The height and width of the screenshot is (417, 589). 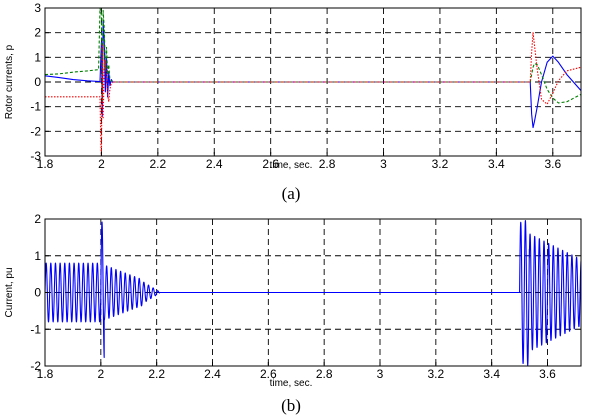 What do you see at coordinates (9, 81) in the screenshot?
I see `y-axis-label: Rotor currents, p` at bounding box center [9, 81].